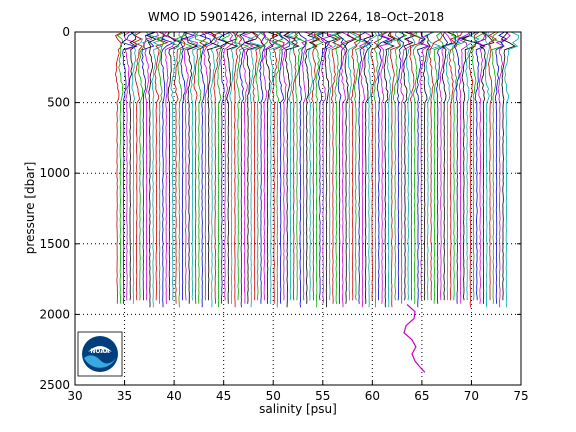 This screenshot has height=432, width=576. Describe the element at coordinates (471, 396) in the screenshot. I see `x-tick-label: 70` at that location.